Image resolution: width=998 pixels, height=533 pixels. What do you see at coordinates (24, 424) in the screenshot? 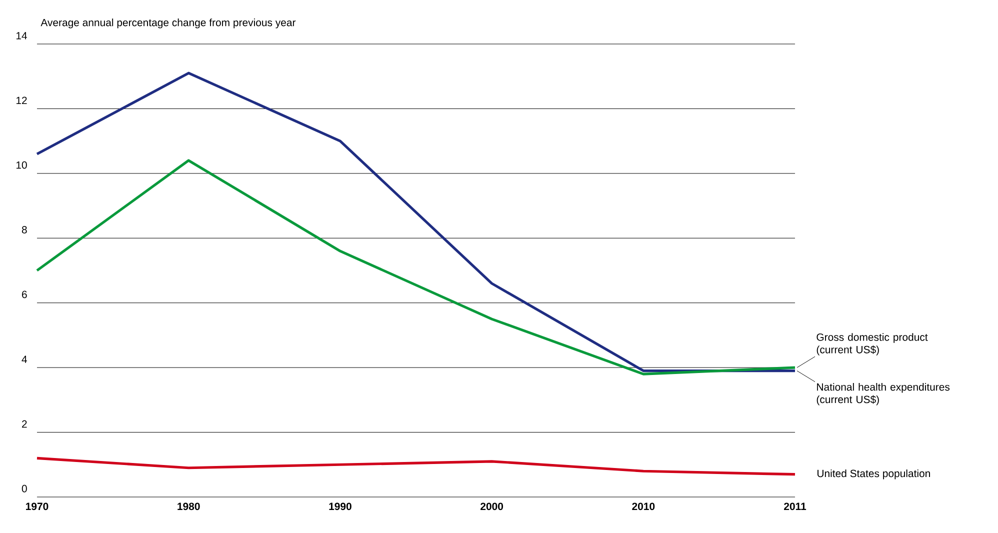
I see `y-tick-label: 2` at bounding box center [24, 424].